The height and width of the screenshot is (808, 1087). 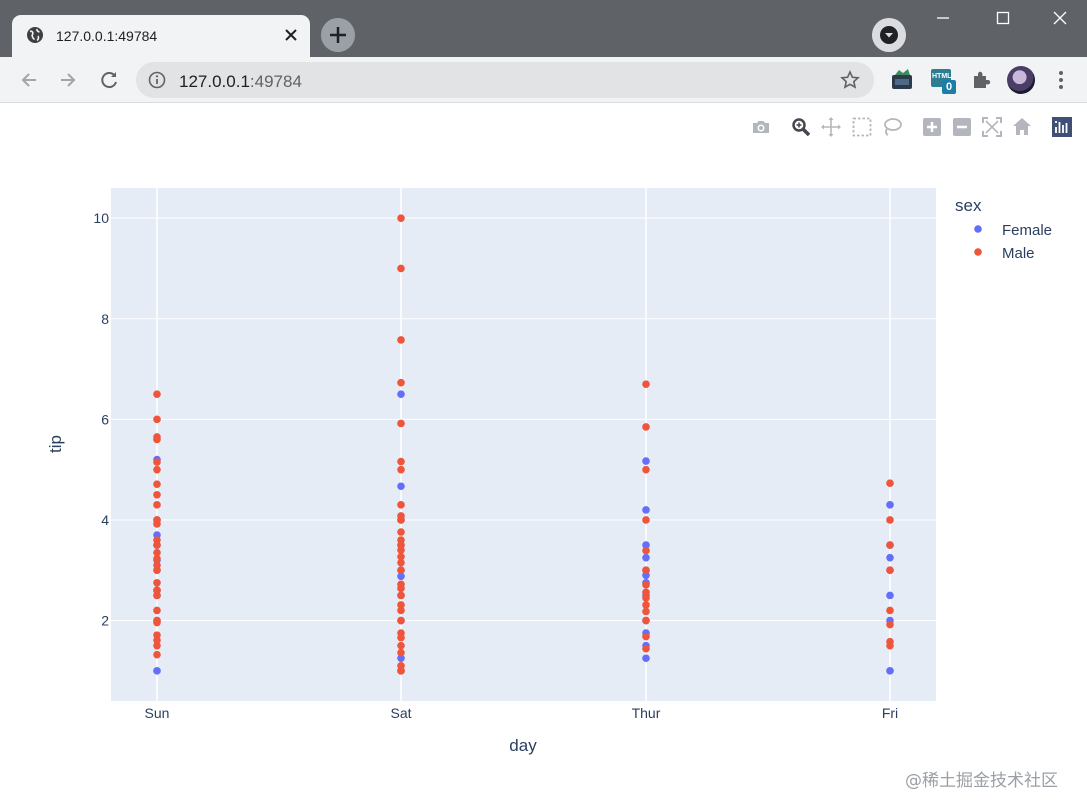 What do you see at coordinates (850, 80) in the screenshot?
I see `bookmark-star-icon` at bounding box center [850, 80].